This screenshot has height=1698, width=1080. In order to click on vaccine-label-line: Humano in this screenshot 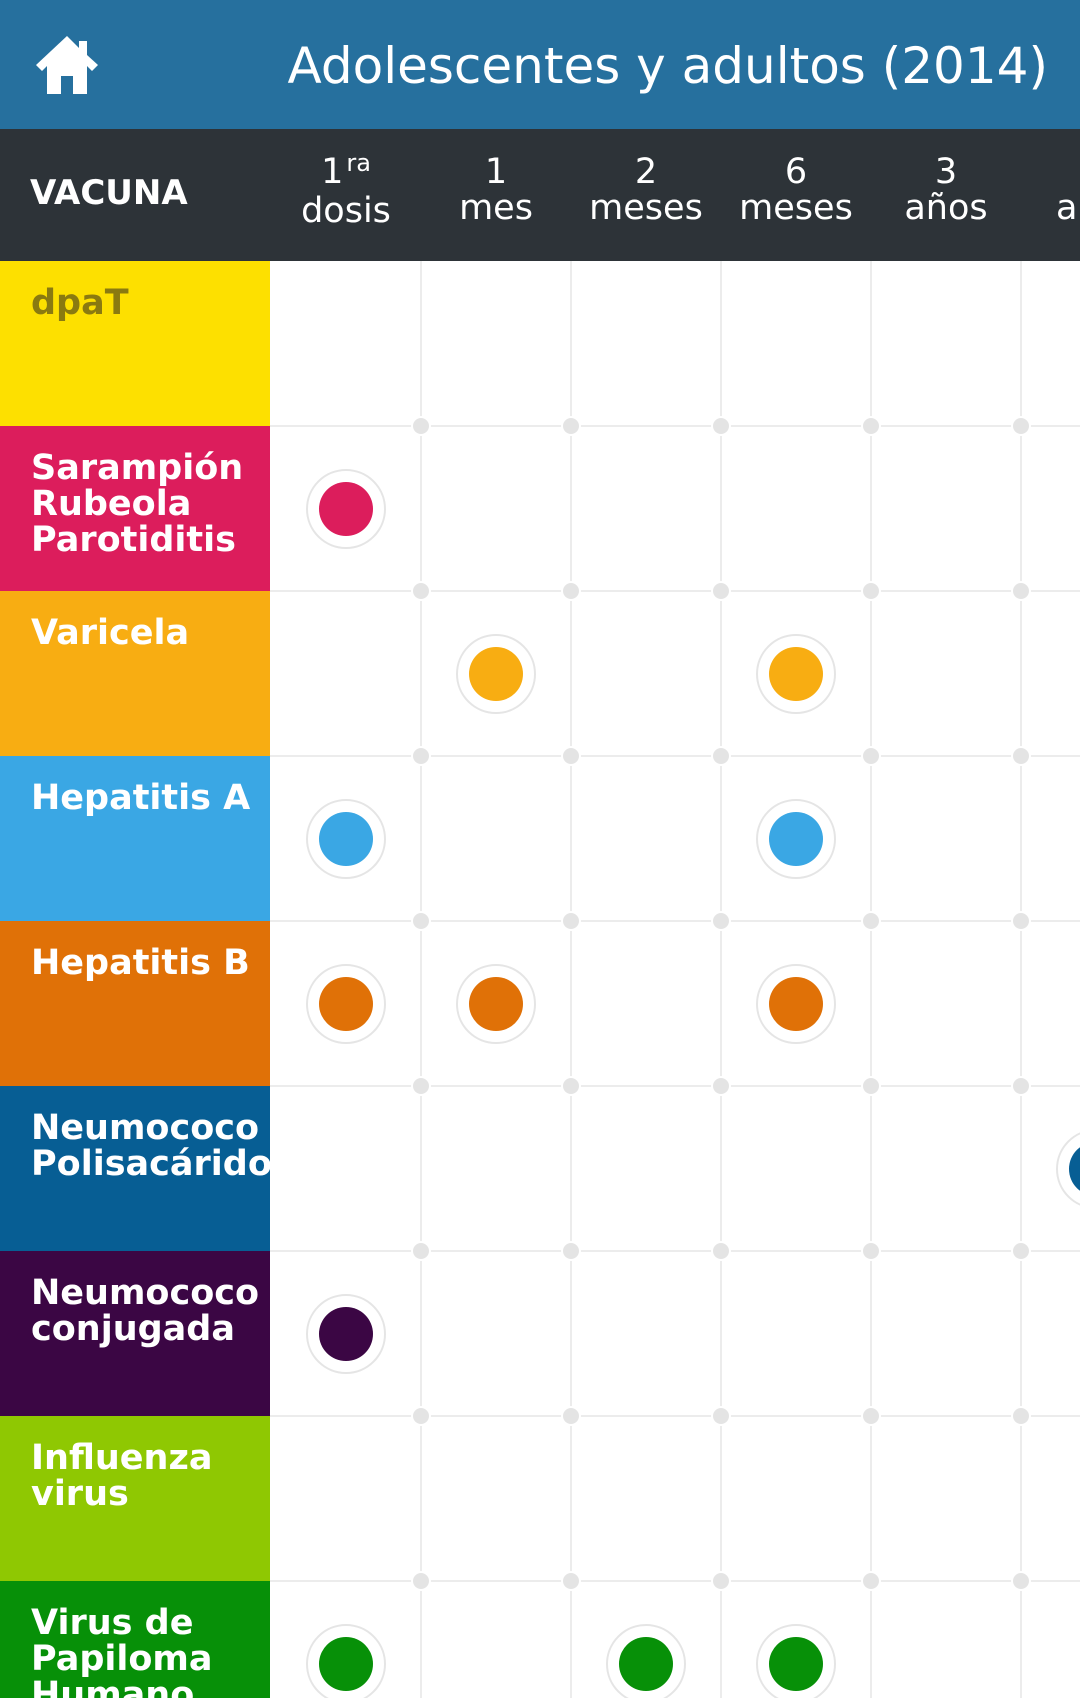, I will do `click(113, 1686)`.